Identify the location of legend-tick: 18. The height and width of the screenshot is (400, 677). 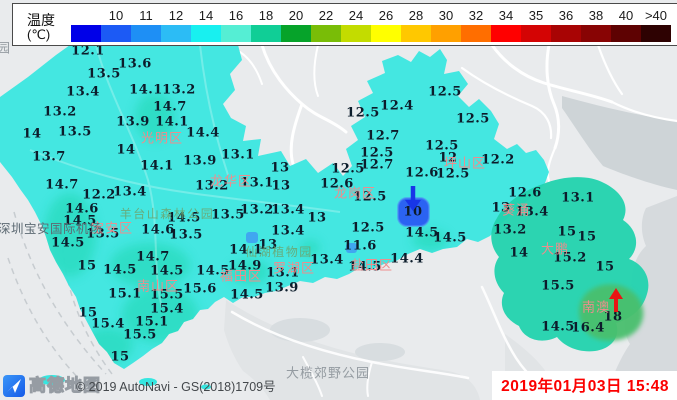
(266, 15).